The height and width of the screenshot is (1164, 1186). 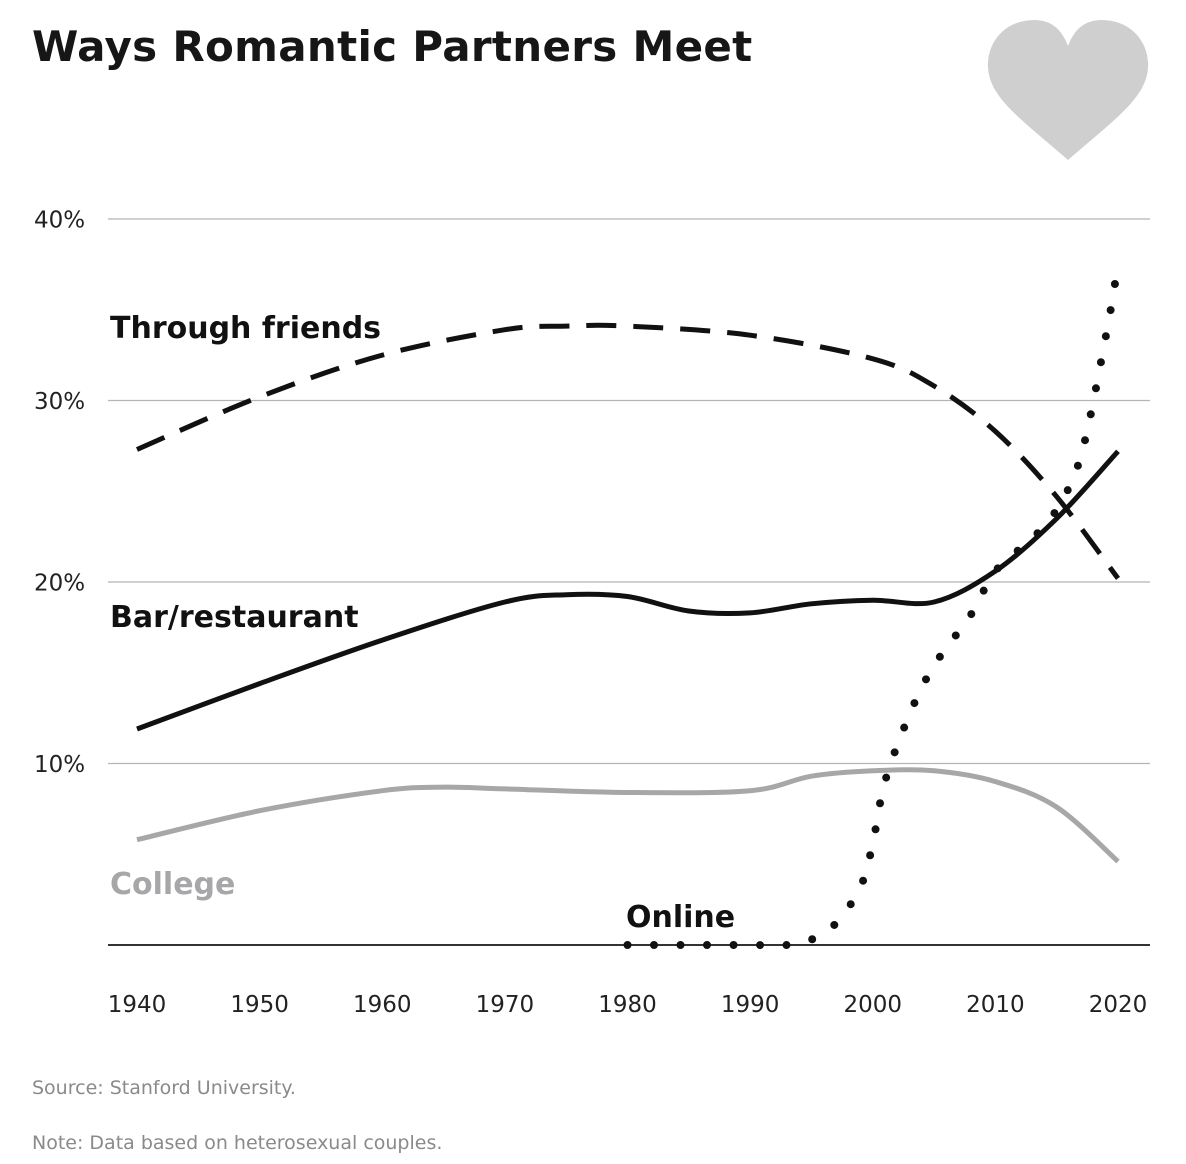 What do you see at coordinates (392, 46) in the screenshot?
I see `chart-title: Ways Romantic Partners Meet` at bounding box center [392, 46].